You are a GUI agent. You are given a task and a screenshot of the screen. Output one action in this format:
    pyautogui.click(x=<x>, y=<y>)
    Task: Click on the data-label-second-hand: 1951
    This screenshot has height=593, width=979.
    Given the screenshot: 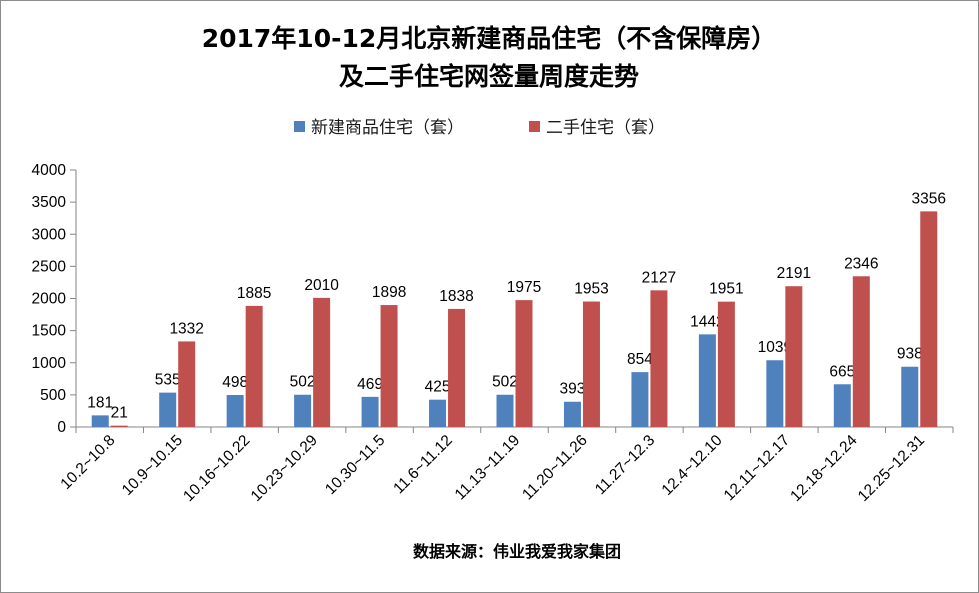 What is the action you would take?
    pyautogui.click(x=726, y=289)
    